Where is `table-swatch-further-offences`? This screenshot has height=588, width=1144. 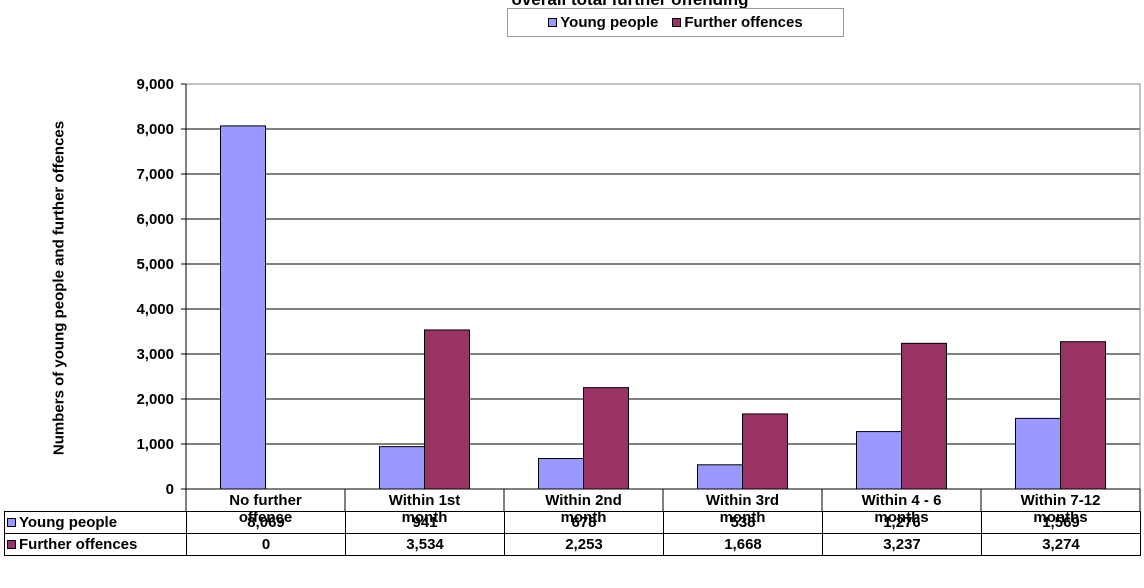
table-swatch-further-offences is located at coordinates (11, 544).